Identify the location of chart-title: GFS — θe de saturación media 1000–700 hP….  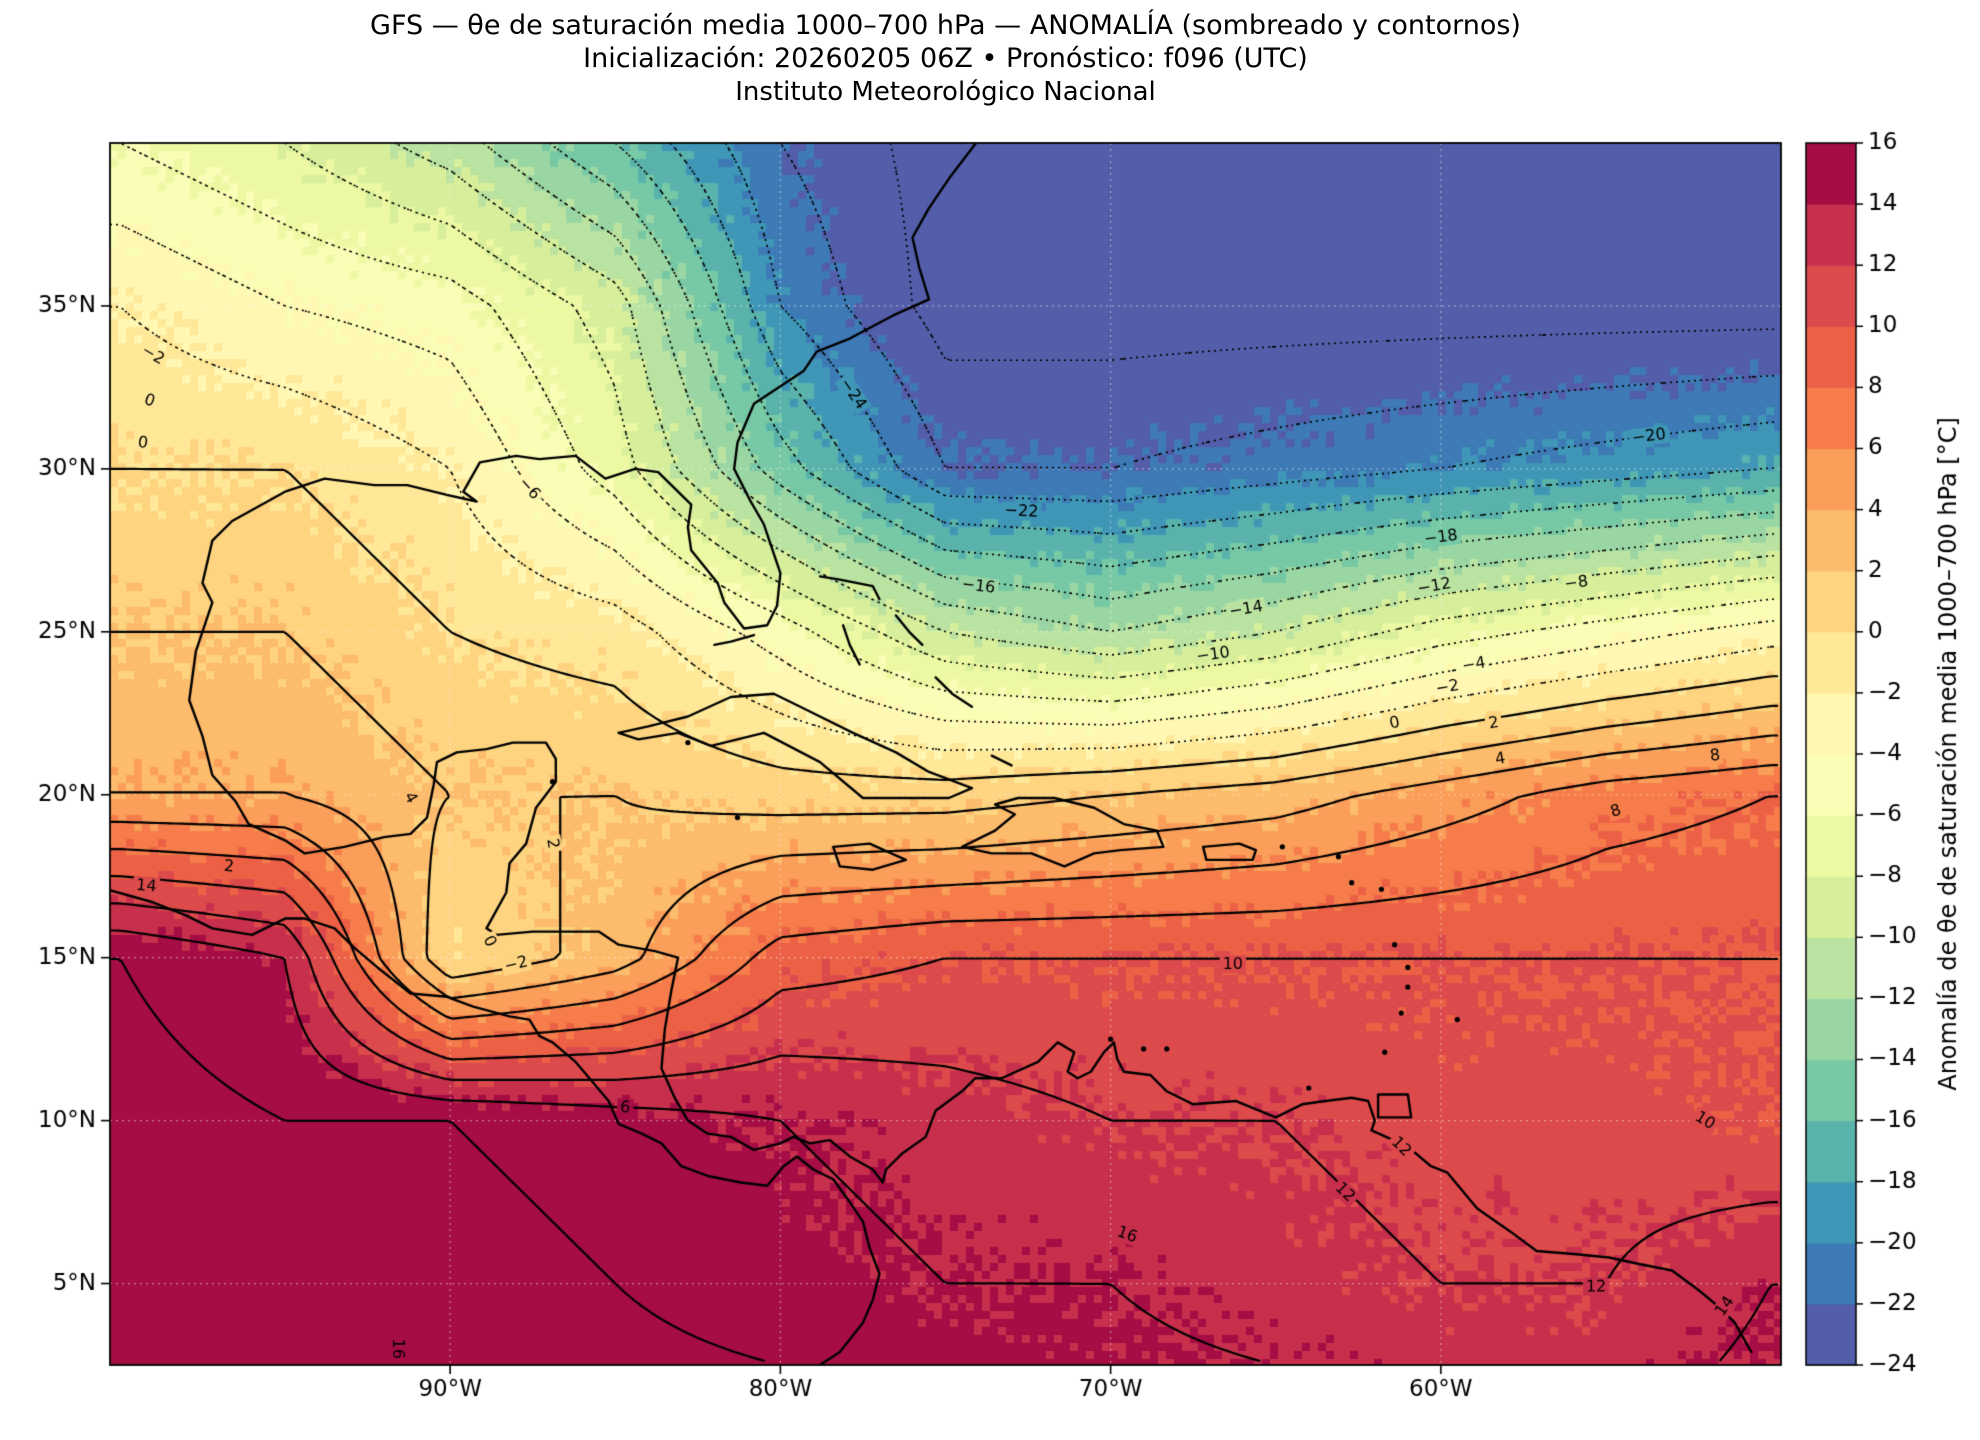
(945, 25).